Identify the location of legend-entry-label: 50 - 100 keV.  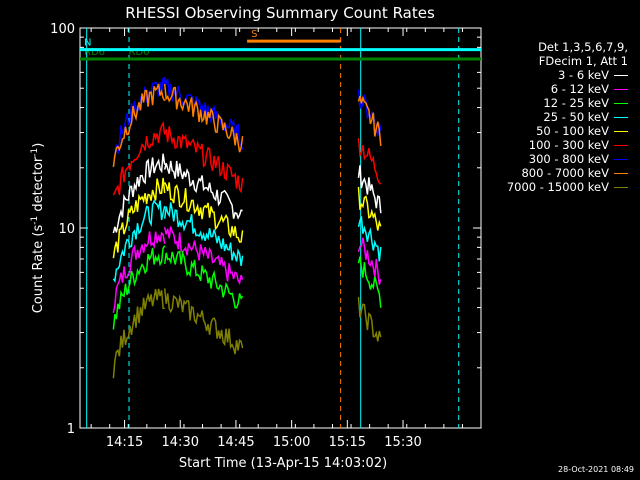
(572, 131).